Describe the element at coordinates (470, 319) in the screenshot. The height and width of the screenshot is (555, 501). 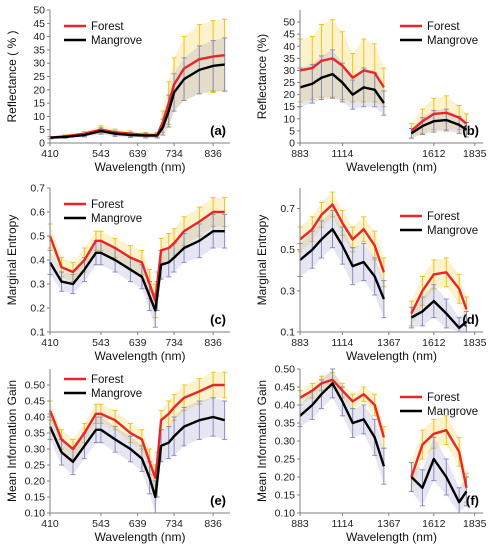
I see `panel-label: (d)` at that location.